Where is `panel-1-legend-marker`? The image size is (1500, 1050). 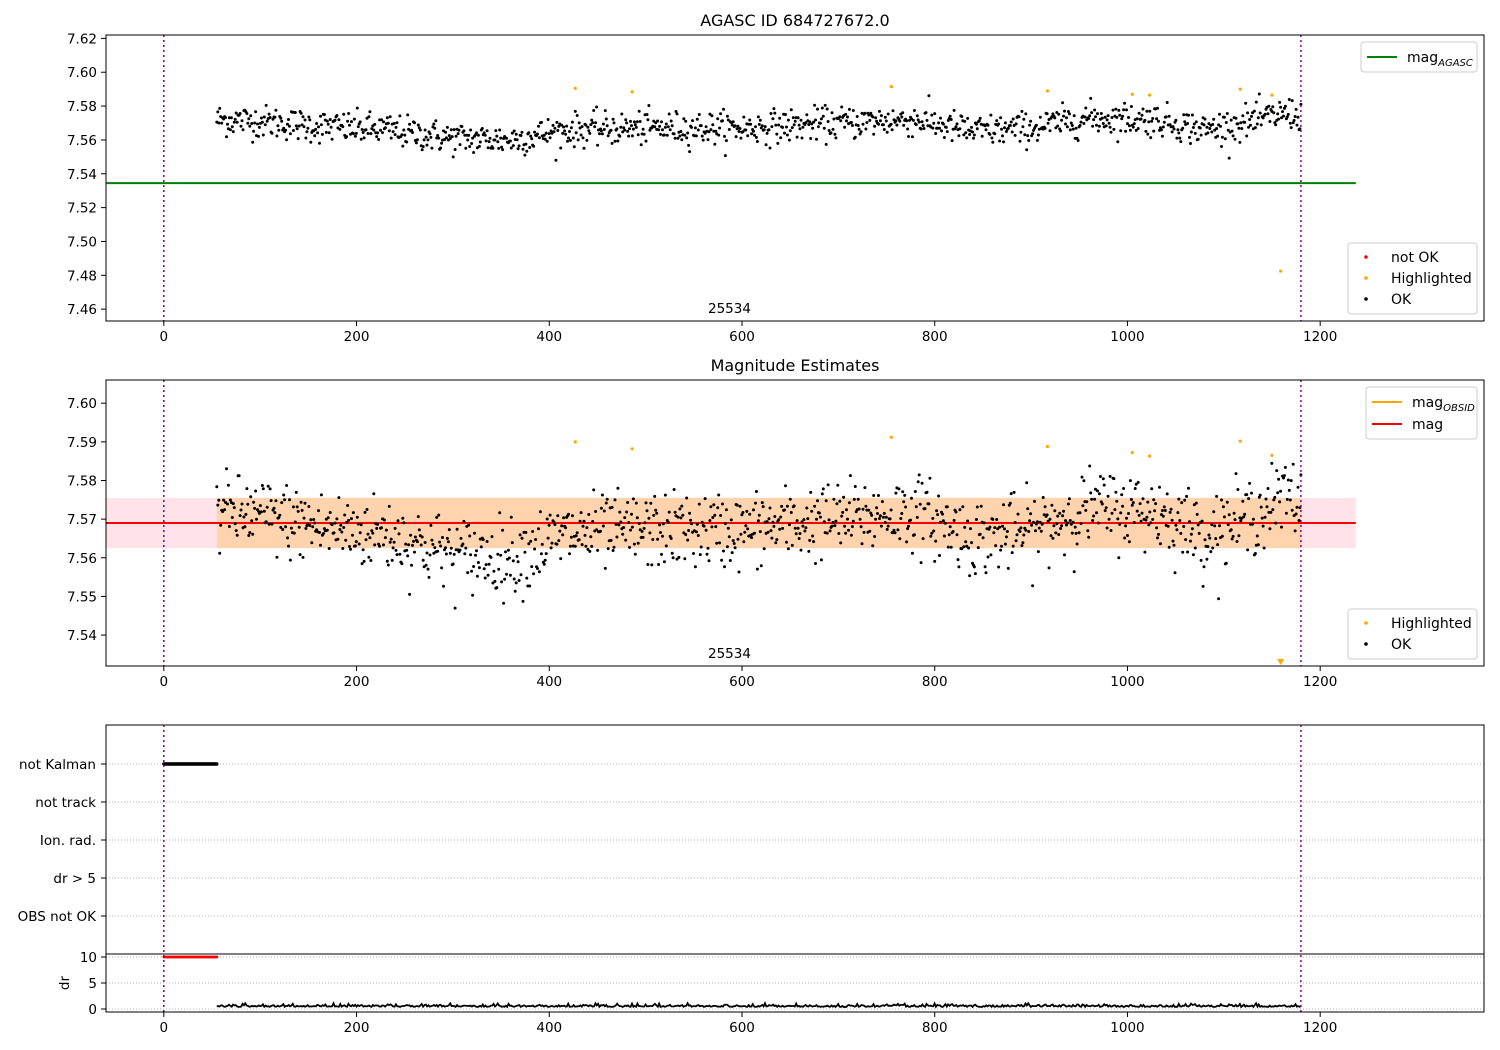
panel-1-legend-marker is located at coordinates (1366, 299).